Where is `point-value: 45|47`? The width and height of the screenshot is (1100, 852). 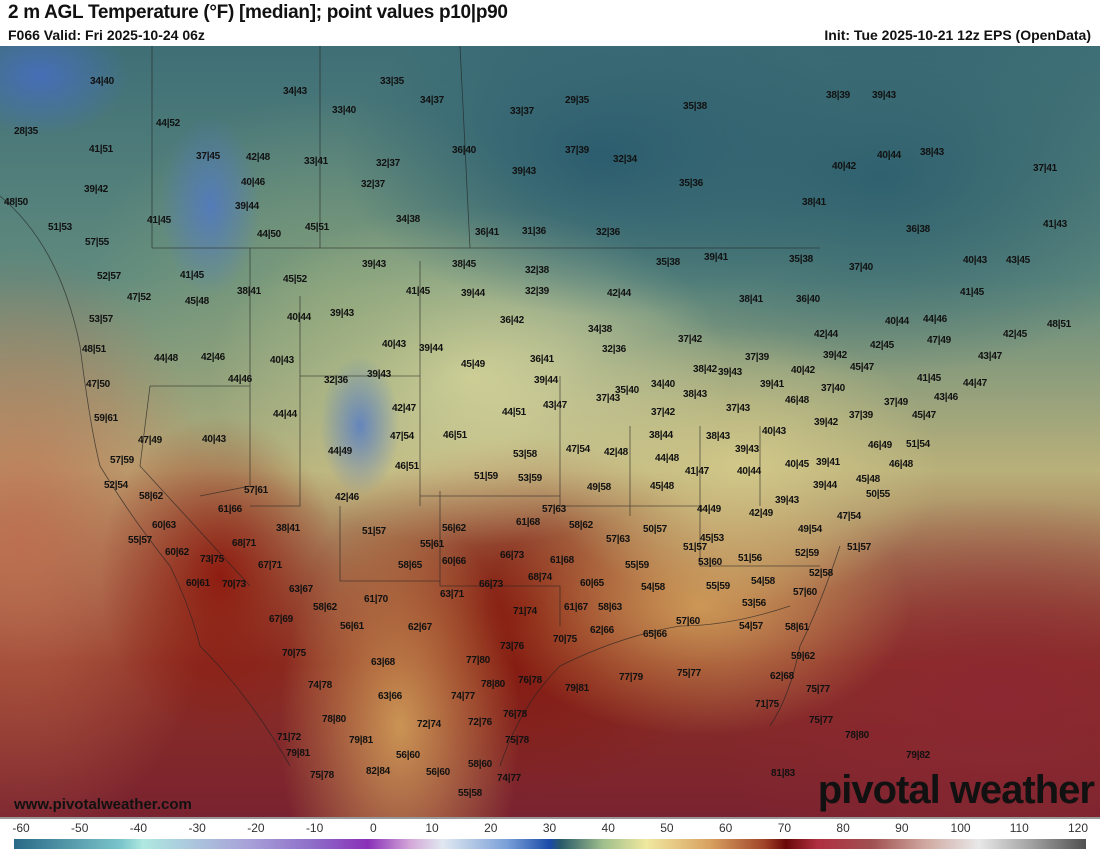
point-value: 45|47 is located at coordinates (924, 415).